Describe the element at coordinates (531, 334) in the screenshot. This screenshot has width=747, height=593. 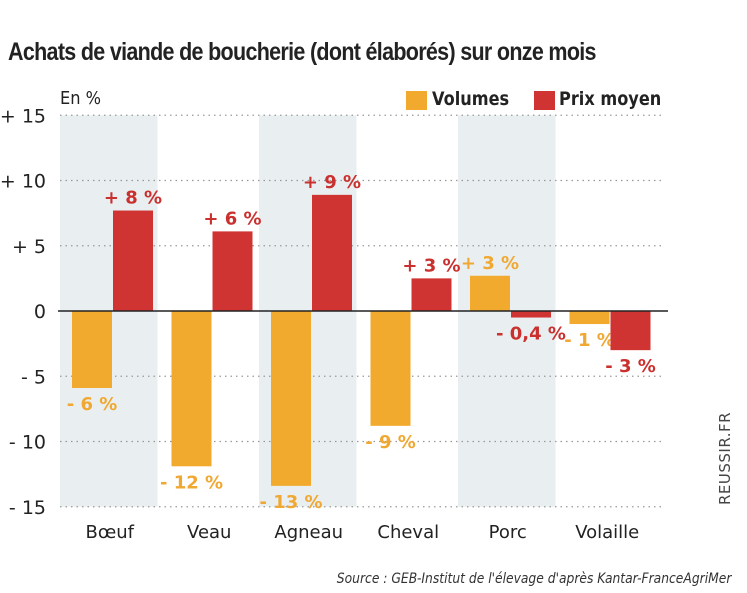
I see `data-label: - 0,4 %` at that location.